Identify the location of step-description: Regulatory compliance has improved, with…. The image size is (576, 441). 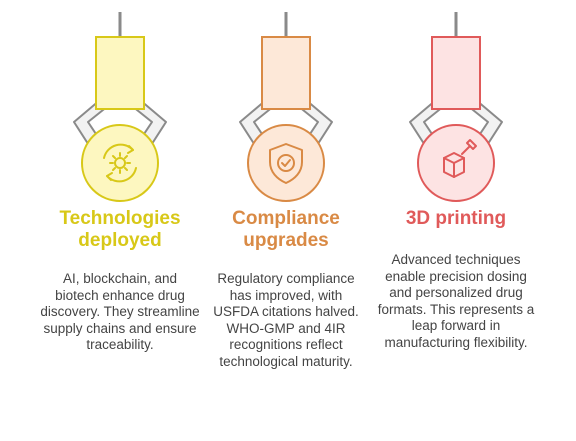
(286, 320).